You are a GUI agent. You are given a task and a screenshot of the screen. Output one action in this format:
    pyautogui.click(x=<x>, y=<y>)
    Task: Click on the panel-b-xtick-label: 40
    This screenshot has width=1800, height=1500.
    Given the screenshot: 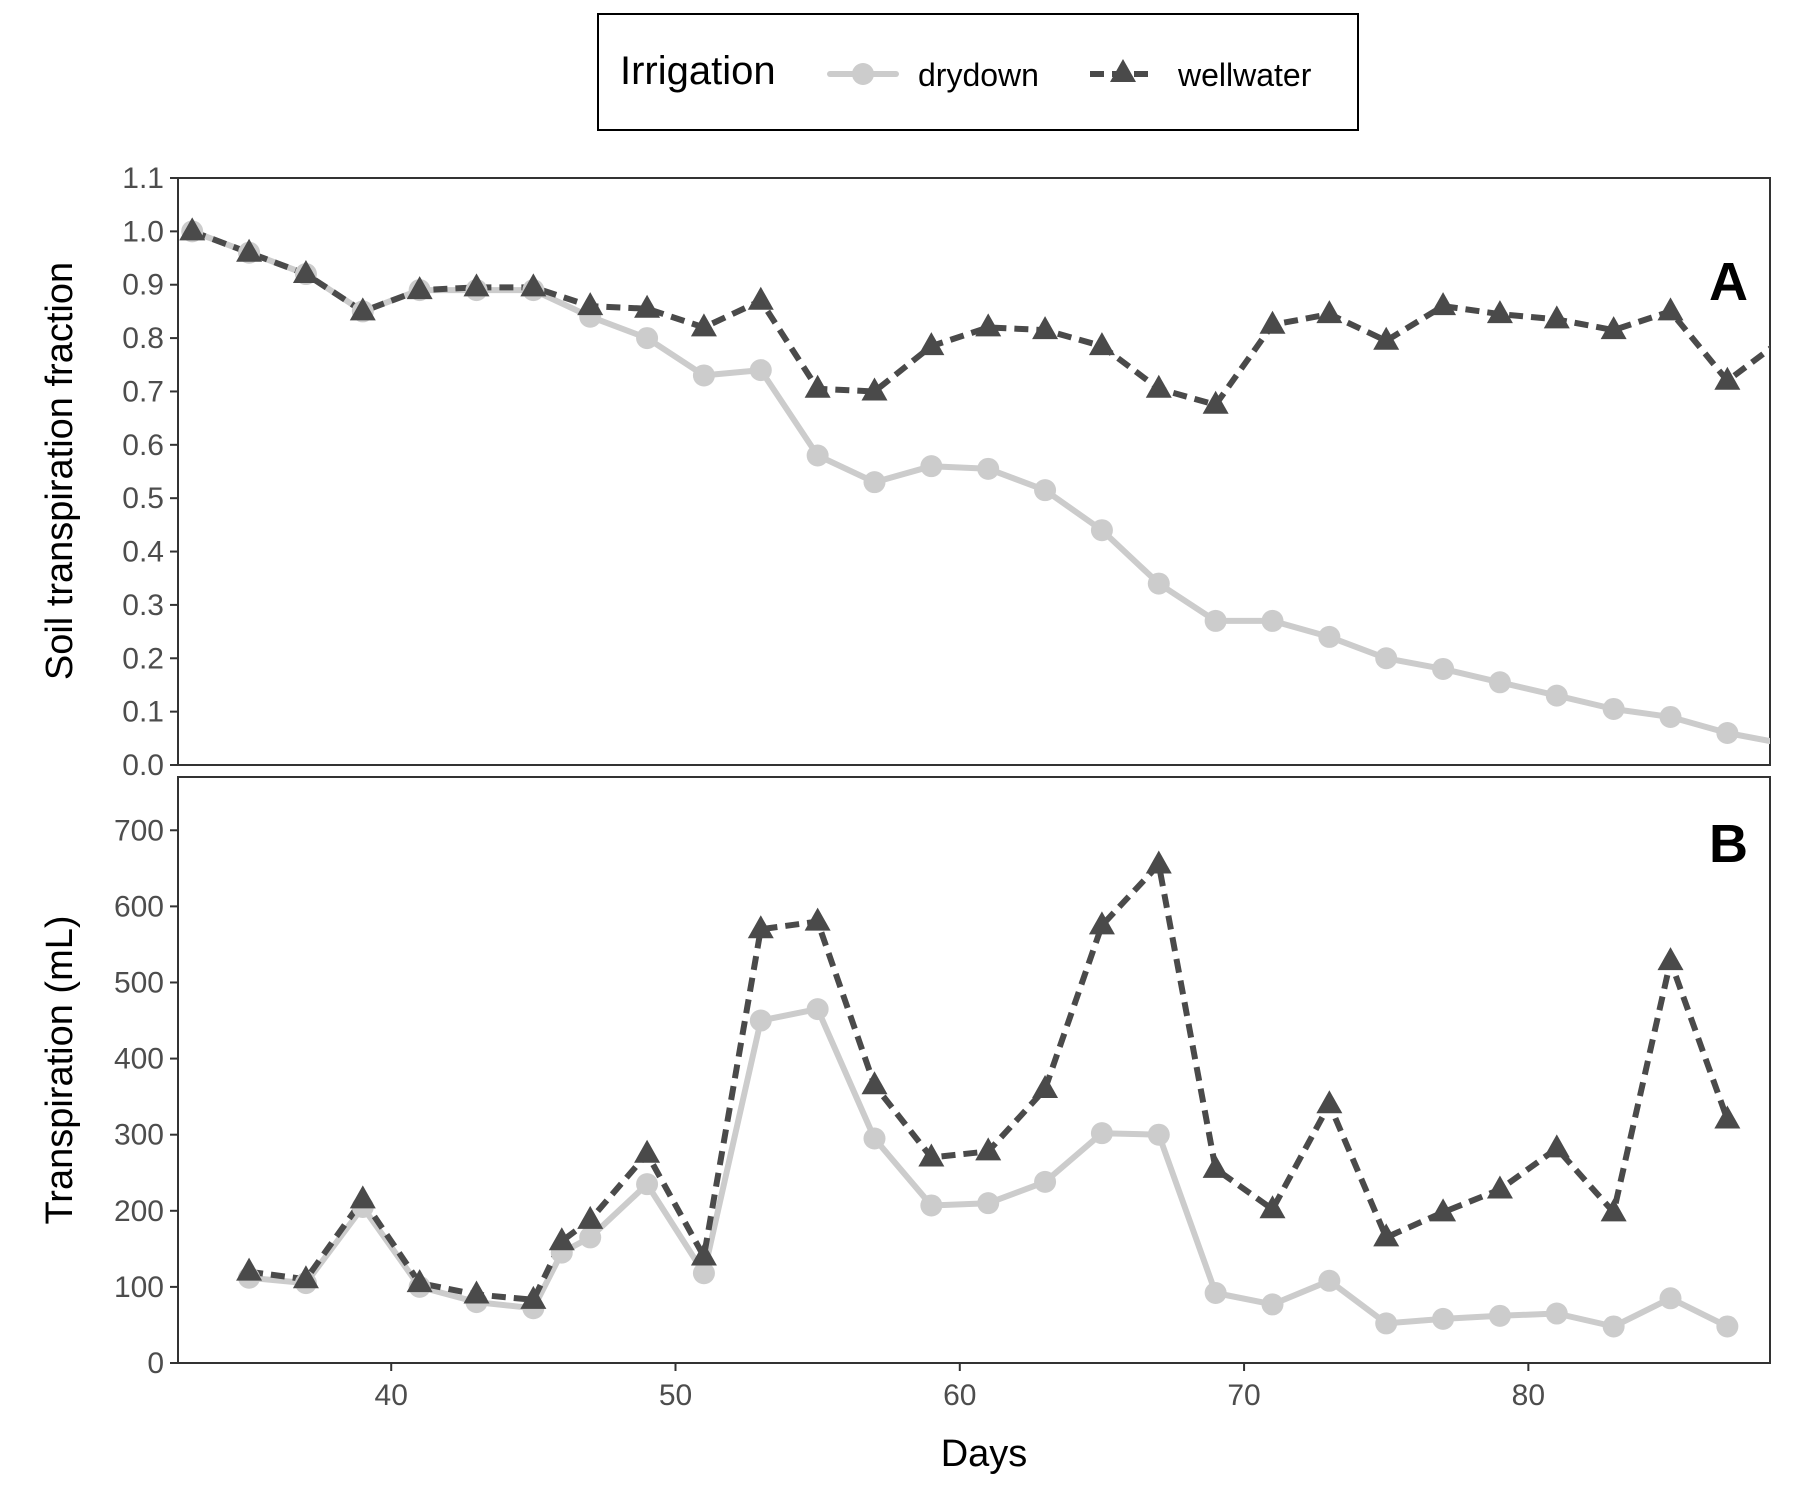 What is the action you would take?
    pyautogui.click(x=391, y=1395)
    